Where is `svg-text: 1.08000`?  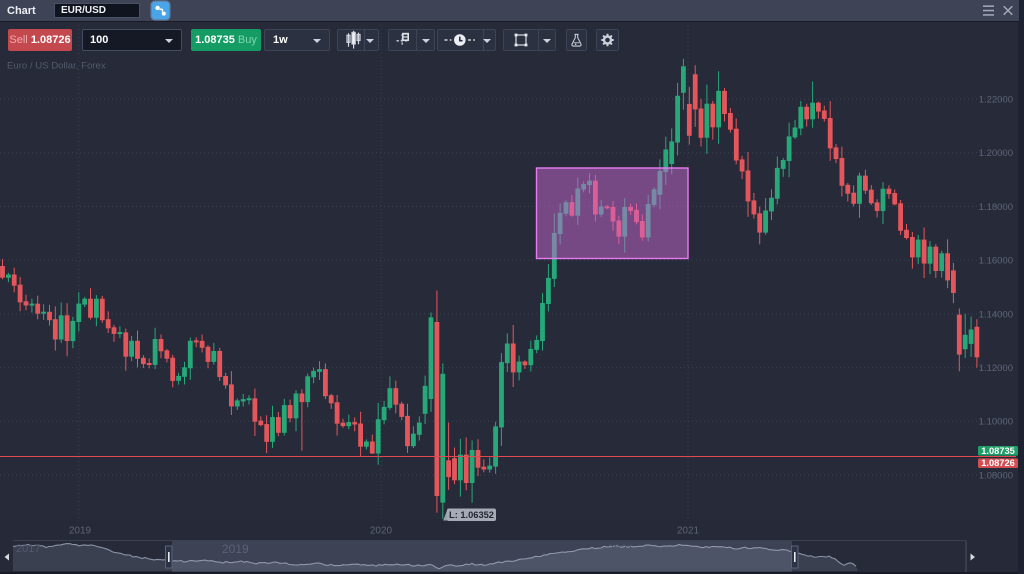 svg-text: 1.08000 is located at coordinates (996, 475).